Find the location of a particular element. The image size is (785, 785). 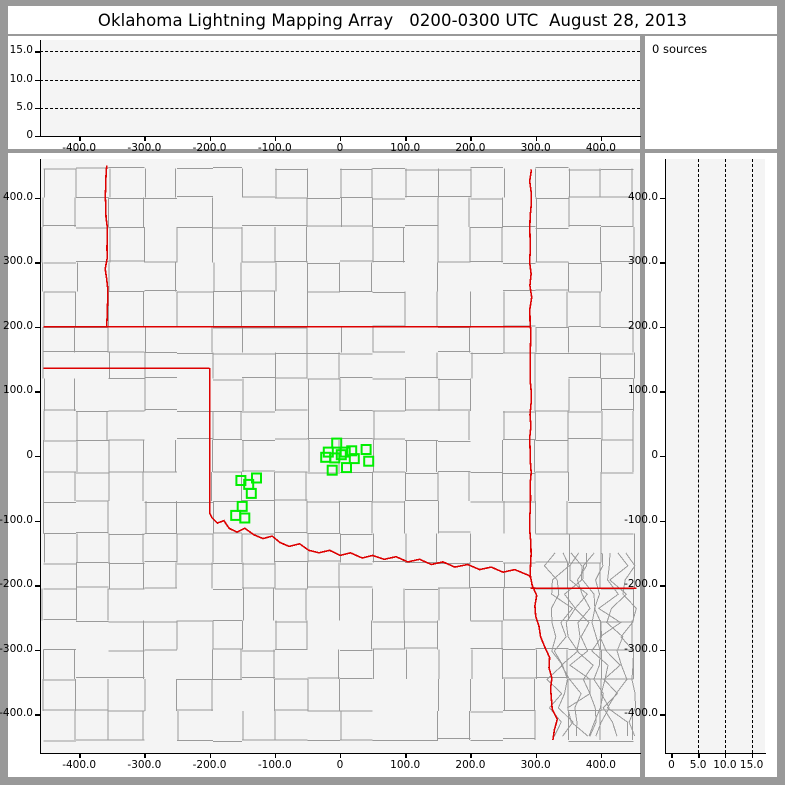

y-axis-tick-label: -300.0 is located at coordinates (16, 648).